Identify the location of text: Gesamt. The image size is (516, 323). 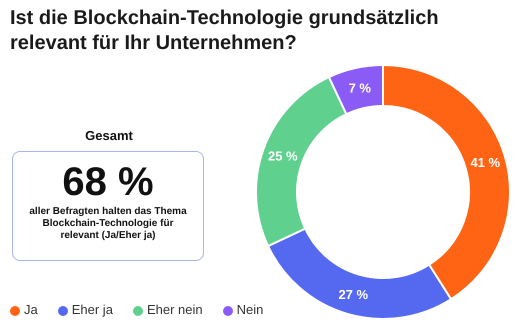
(109, 135).